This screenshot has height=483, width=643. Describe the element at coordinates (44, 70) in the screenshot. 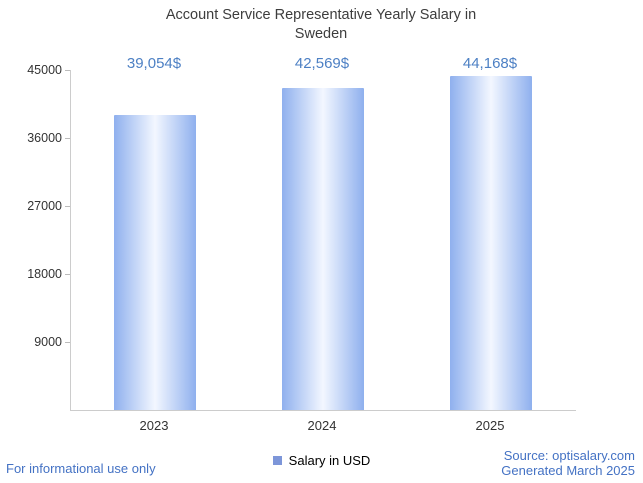

I see `y-axis-tick-label: 45000` at that location.